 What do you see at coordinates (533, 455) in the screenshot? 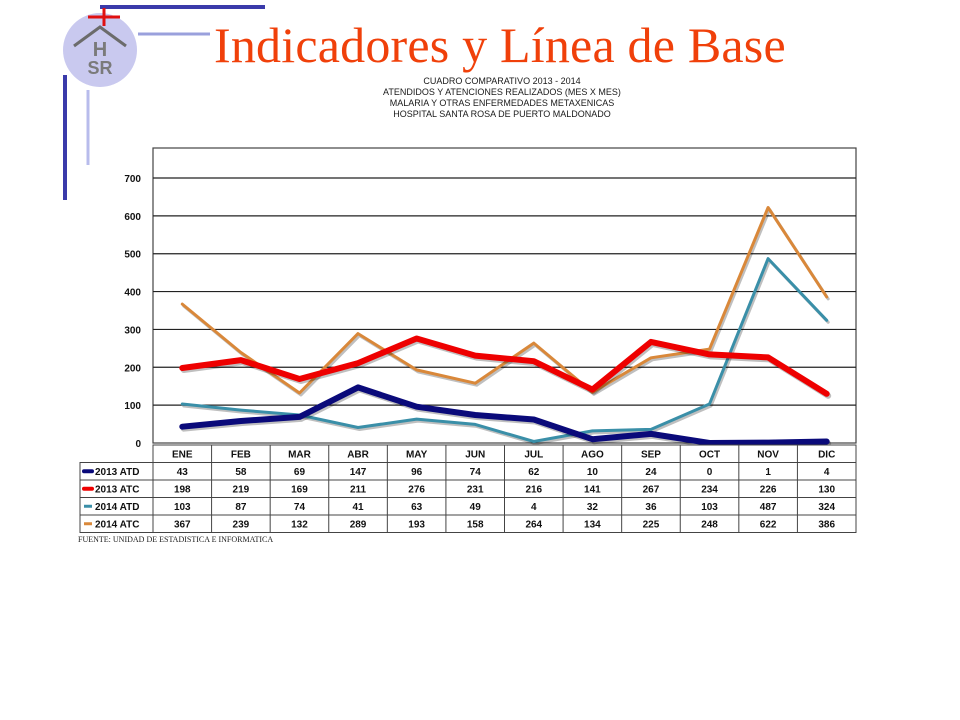
I see `x-tick-label-jul: JUL` at bounding box center [533, 455].